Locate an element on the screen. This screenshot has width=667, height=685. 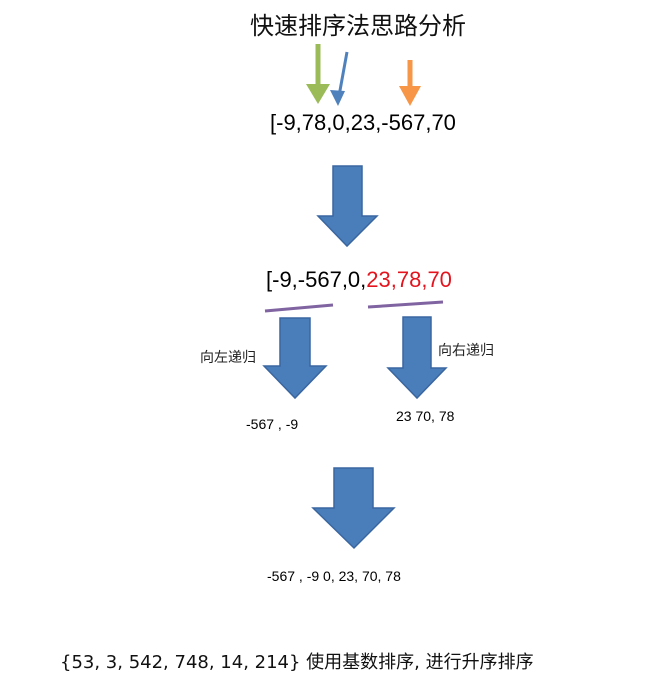
initial-array: [-9,78,0,23,-567,70 is located at coordinates (363, 122).